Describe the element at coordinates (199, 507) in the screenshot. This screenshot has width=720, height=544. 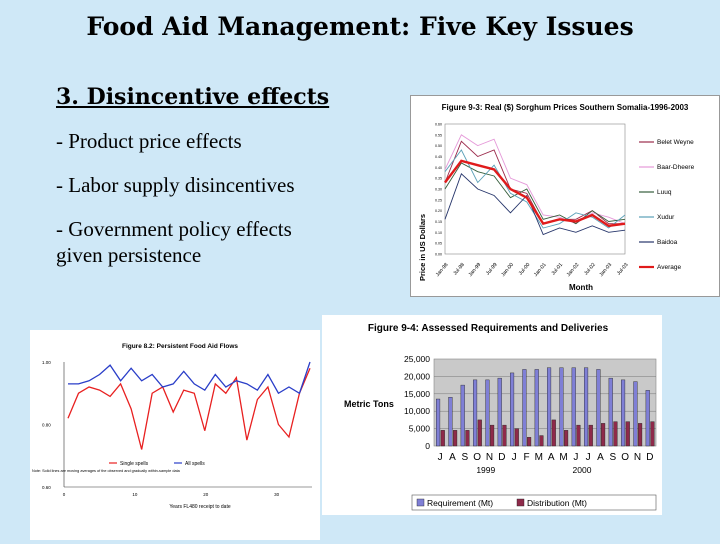
I see `chart2-xlabel: Years FL480 receipt to date` at that location.